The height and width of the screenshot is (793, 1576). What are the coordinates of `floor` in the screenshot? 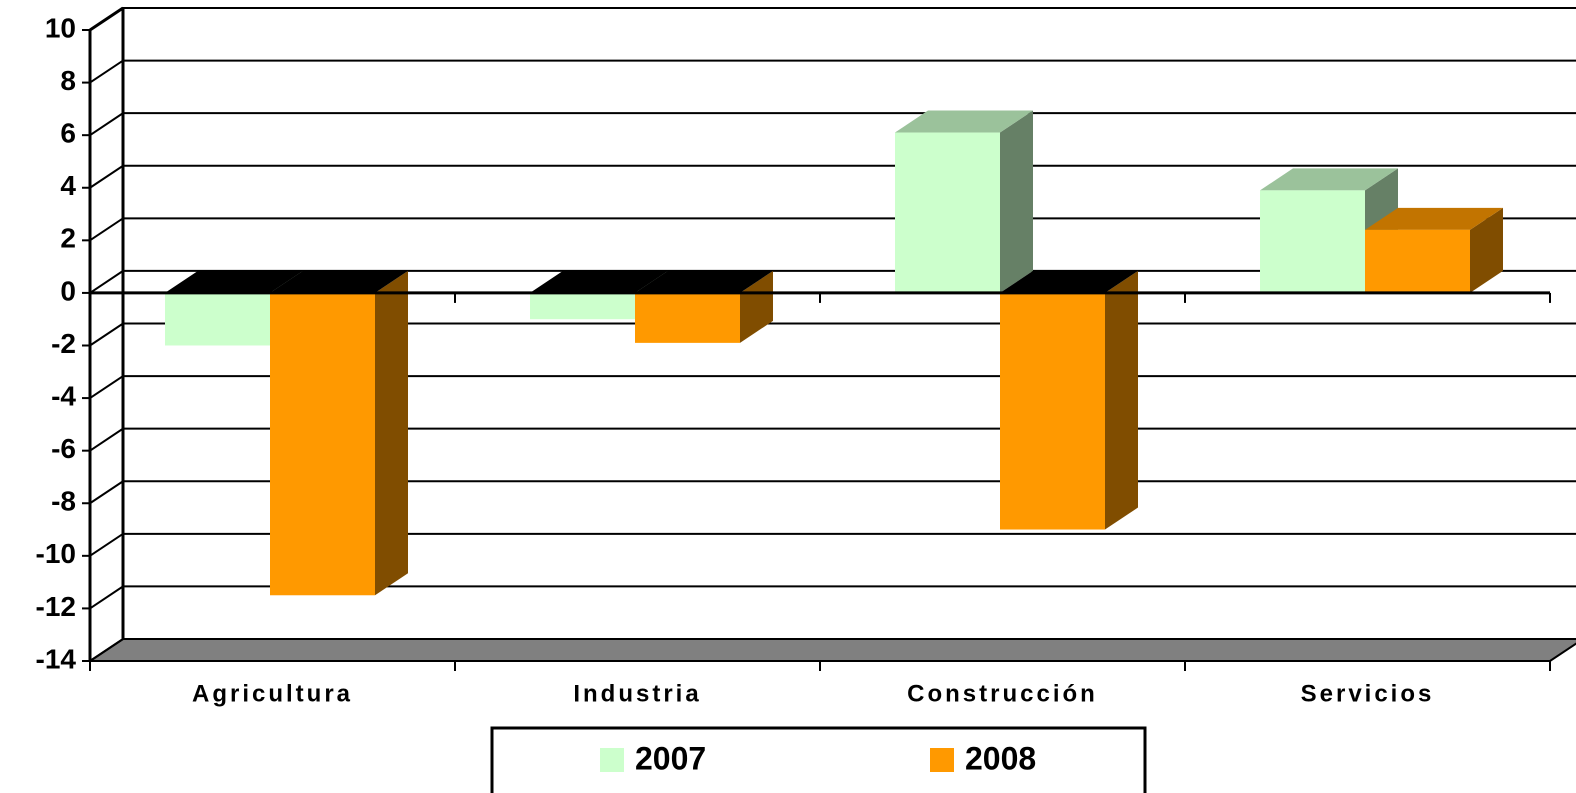 It's located at (831, 650).